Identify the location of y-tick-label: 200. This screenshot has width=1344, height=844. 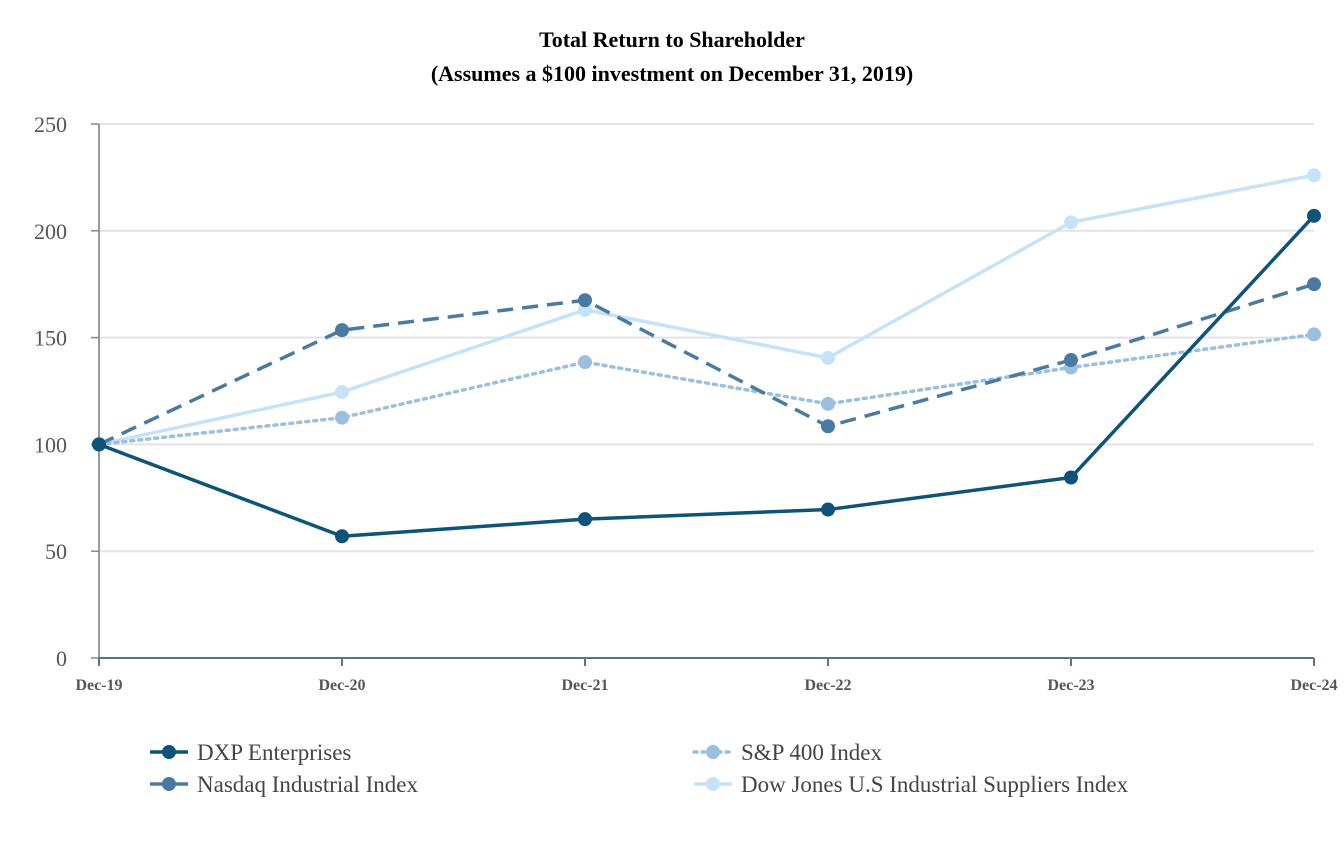
(50, 231).